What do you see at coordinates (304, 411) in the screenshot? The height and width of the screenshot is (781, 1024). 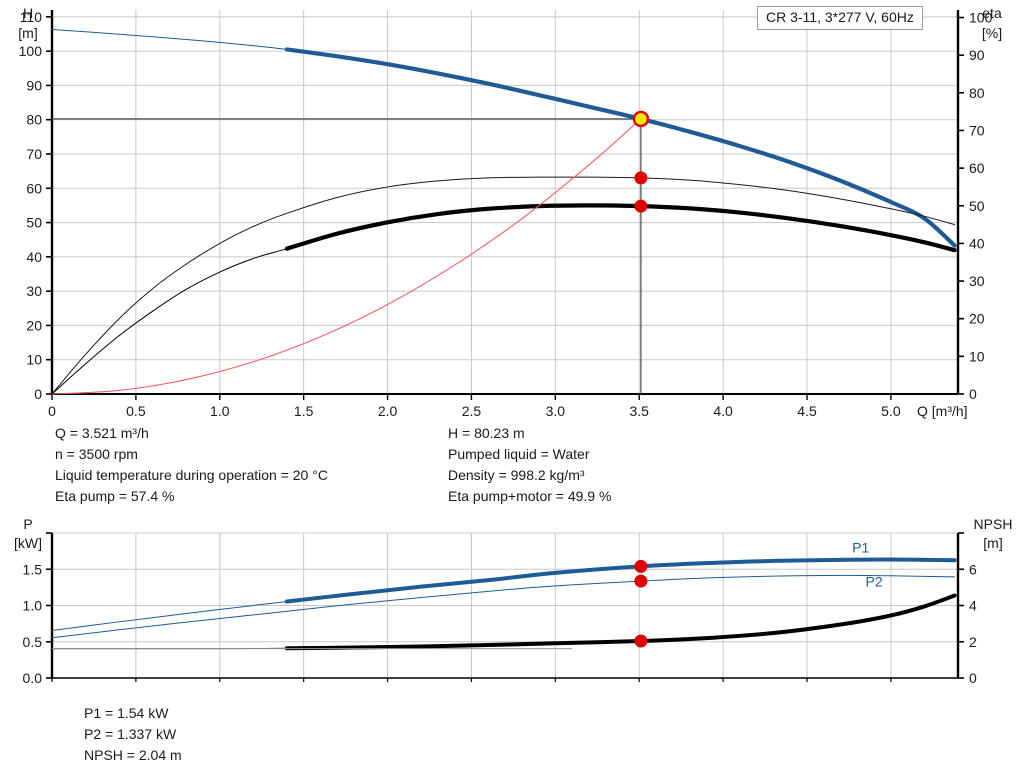 I see `x-tick-label: 1.5` at bounding box center [304, 411].